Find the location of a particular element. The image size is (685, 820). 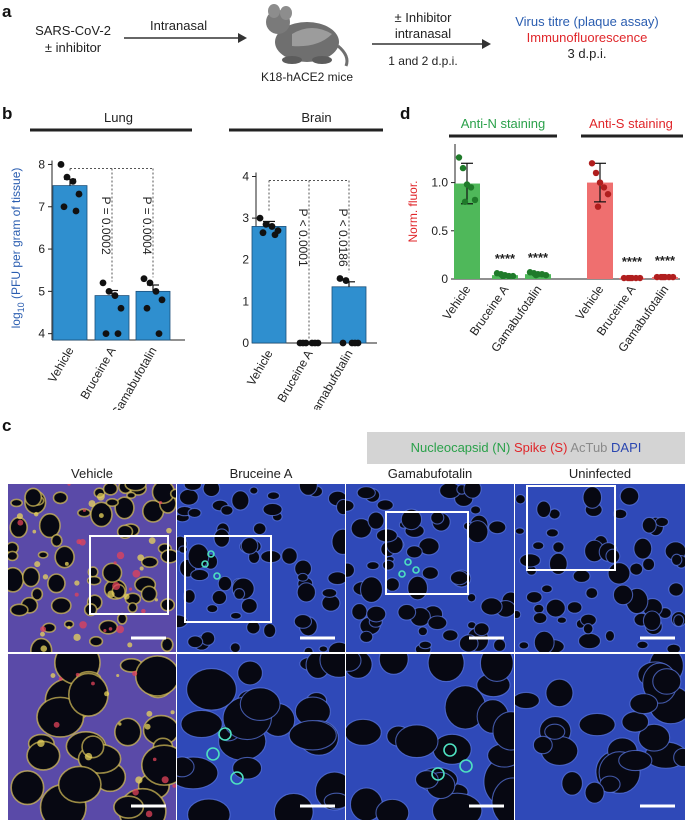

group-label-anti-n: Anti-N staining is located at coordinates (503, 123).